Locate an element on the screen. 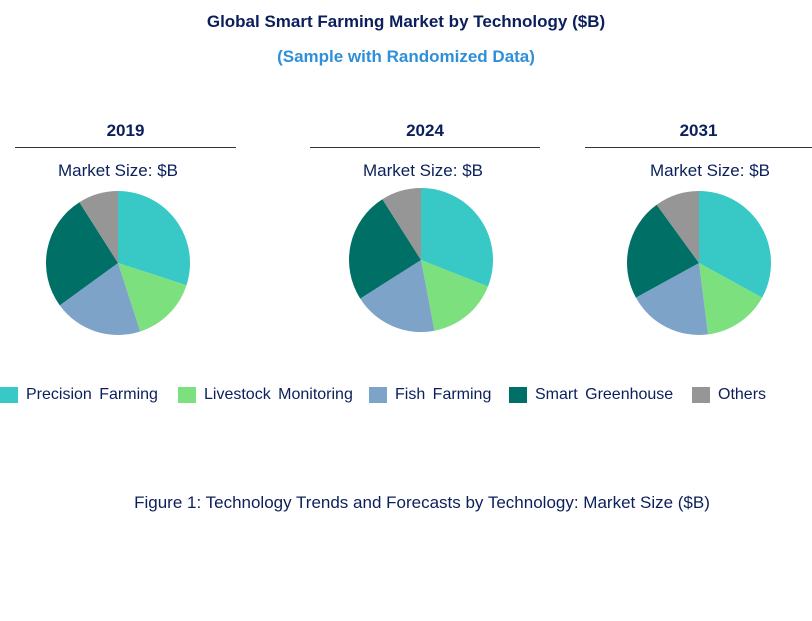 This screenshot has width=812, height=621. legend-item-precision-farming: Precision Farming is located at coordinates (79, 395).